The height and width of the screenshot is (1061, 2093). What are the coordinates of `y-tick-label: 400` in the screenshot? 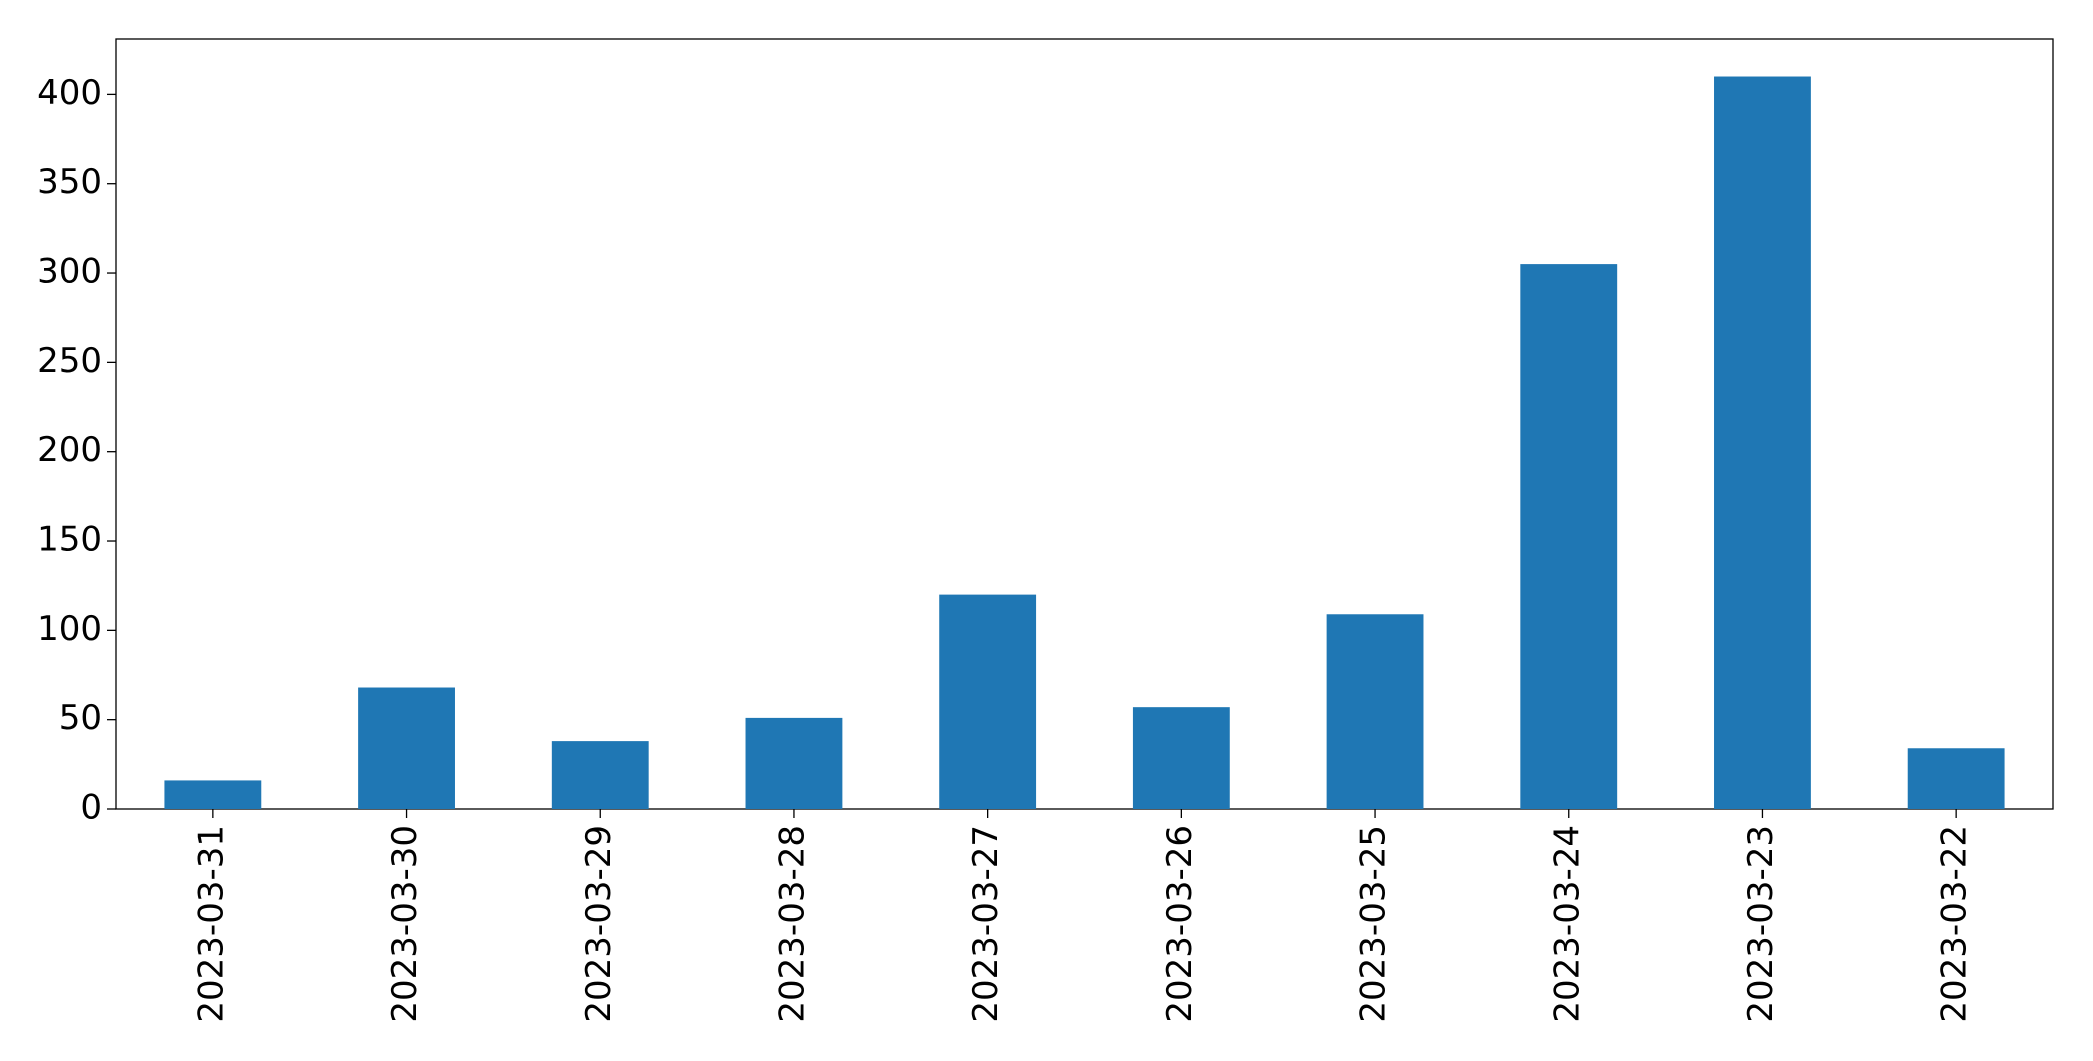 It's located at (69, 93).